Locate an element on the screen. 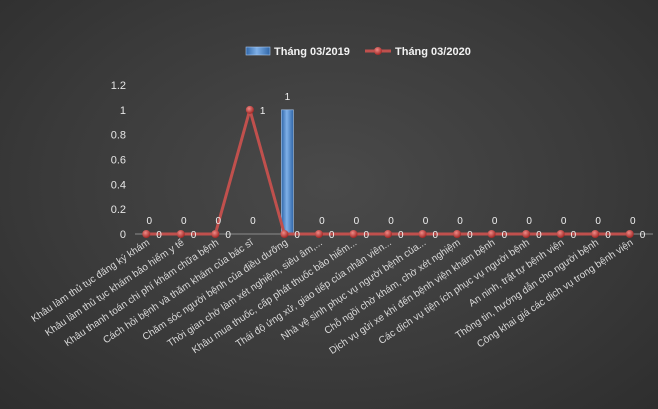  y-tick-label: 0.4 is located at coordinates (118, 185).